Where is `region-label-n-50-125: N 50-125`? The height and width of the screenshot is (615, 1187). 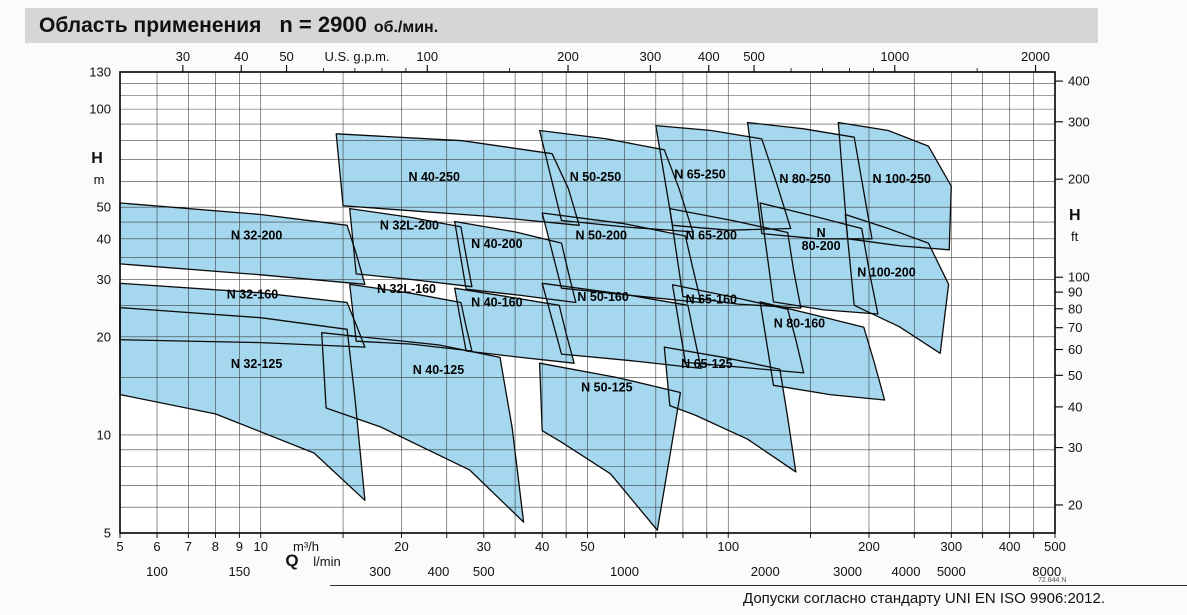 region-label-n-50-125: N 50-125 is located at coordinates (606, 387).